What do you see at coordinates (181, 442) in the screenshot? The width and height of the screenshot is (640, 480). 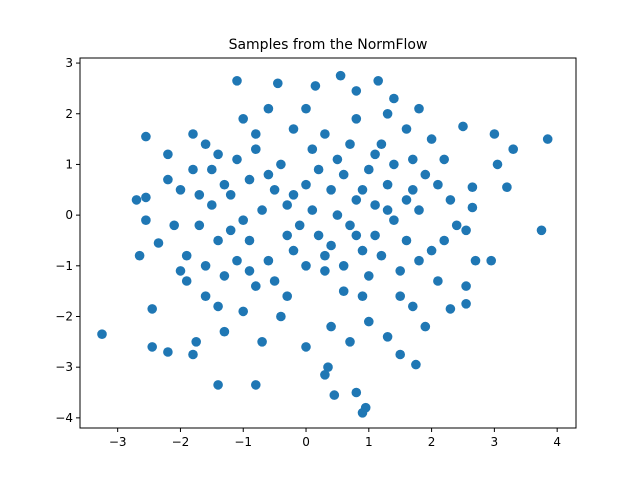 I see `x-tick-label: −2` at bounding box center [181, 442].